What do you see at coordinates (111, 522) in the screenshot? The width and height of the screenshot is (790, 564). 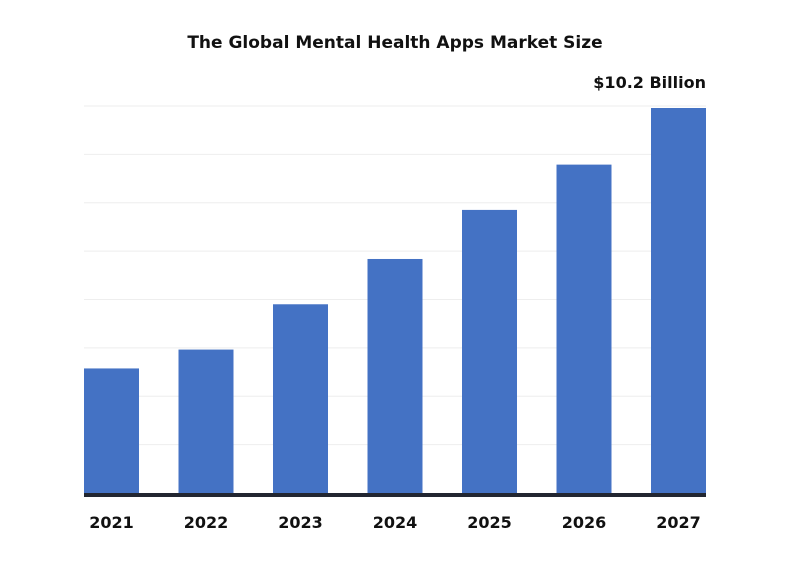 I see `x-tick-label-2021: 2021` at bounding box center [111, 522].